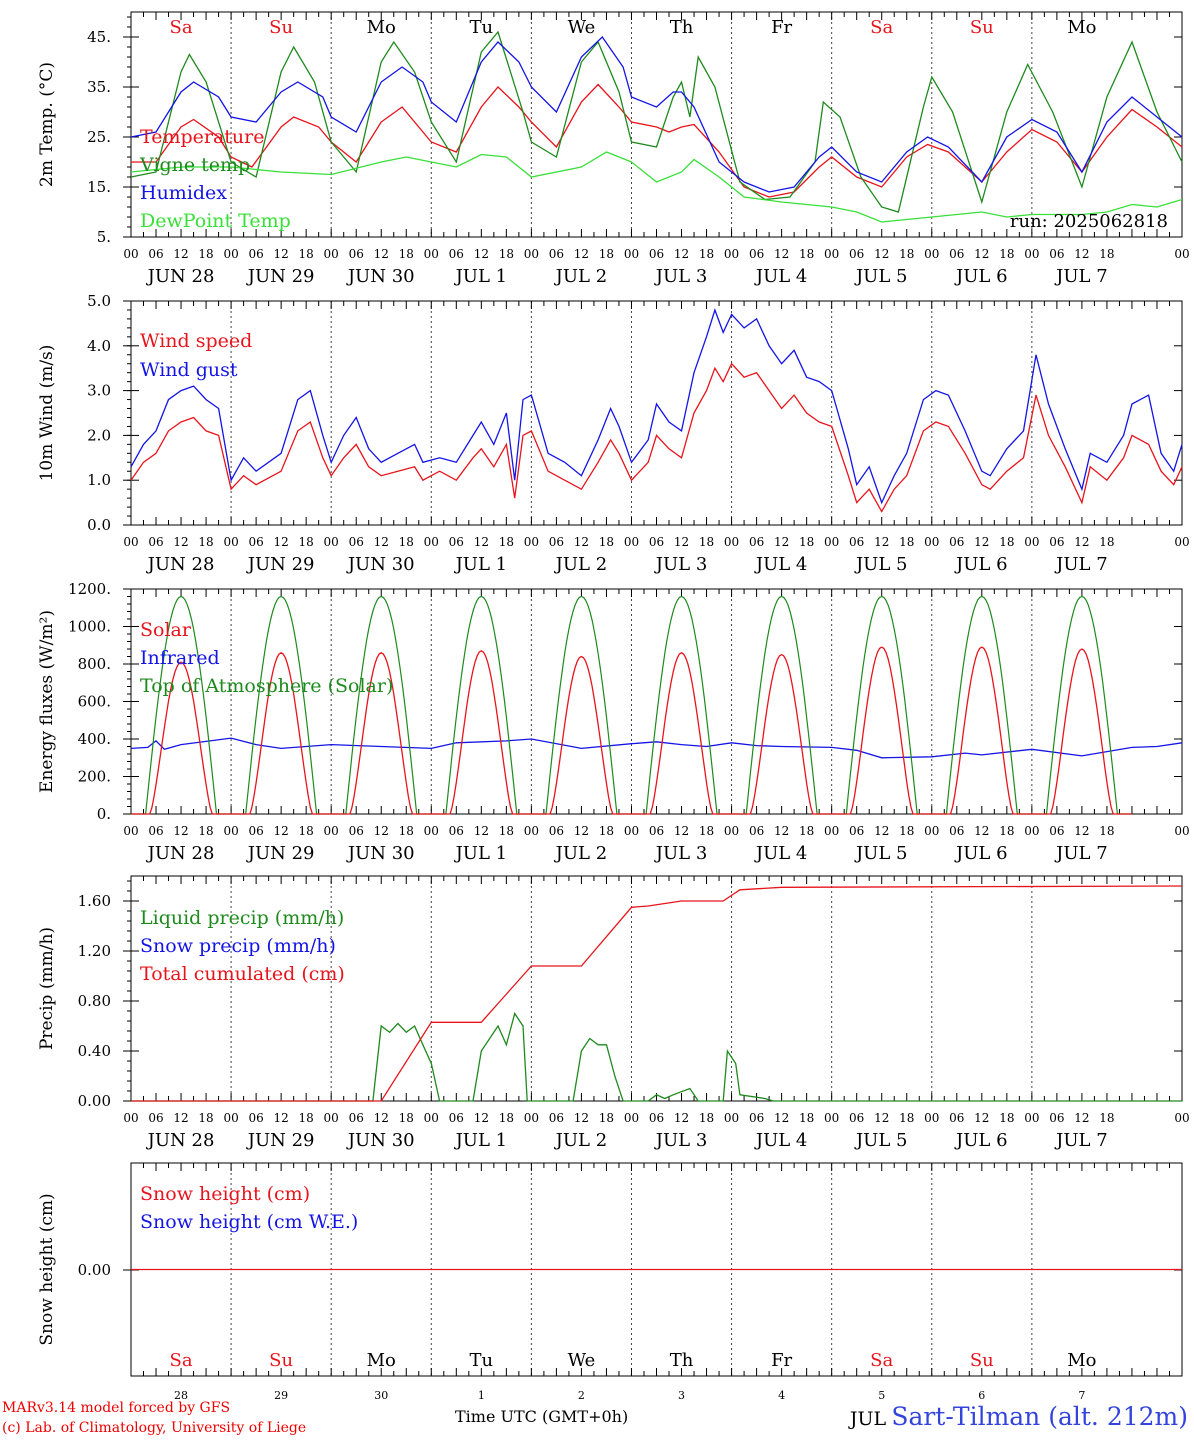  What do you see at coordinates (881, 1395) in the screenshot?
I see `day-number: 5` at bounding box center [881, 1395].